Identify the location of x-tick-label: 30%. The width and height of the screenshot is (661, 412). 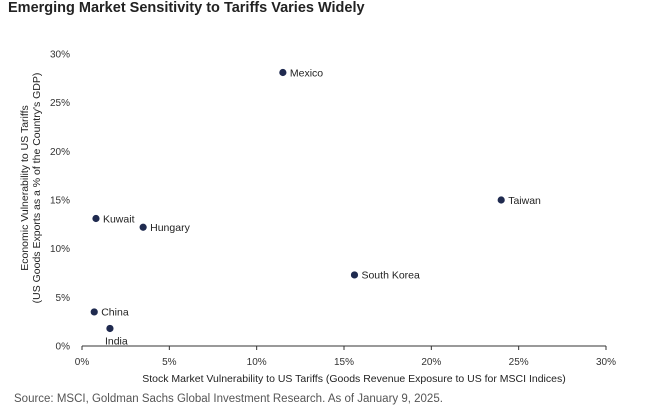
(606, 362).